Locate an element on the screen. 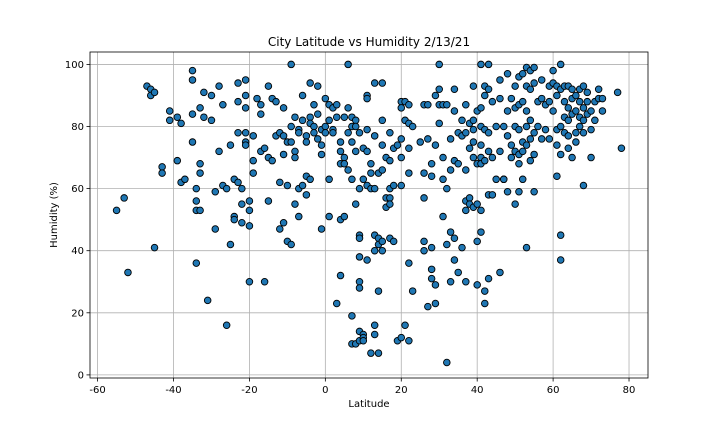 Image resolution: width=720 pixels, height=432 pixels. x-tick-label: 20 is located at coordinates (401, 390).